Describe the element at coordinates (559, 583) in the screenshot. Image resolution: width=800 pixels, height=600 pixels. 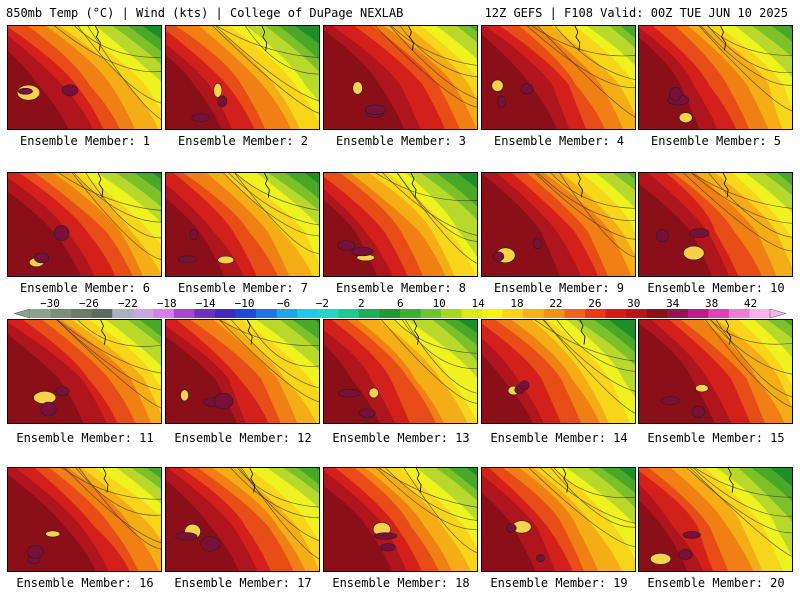
I see `ensemble-member-label: Ensemble Member: 19` at that location.